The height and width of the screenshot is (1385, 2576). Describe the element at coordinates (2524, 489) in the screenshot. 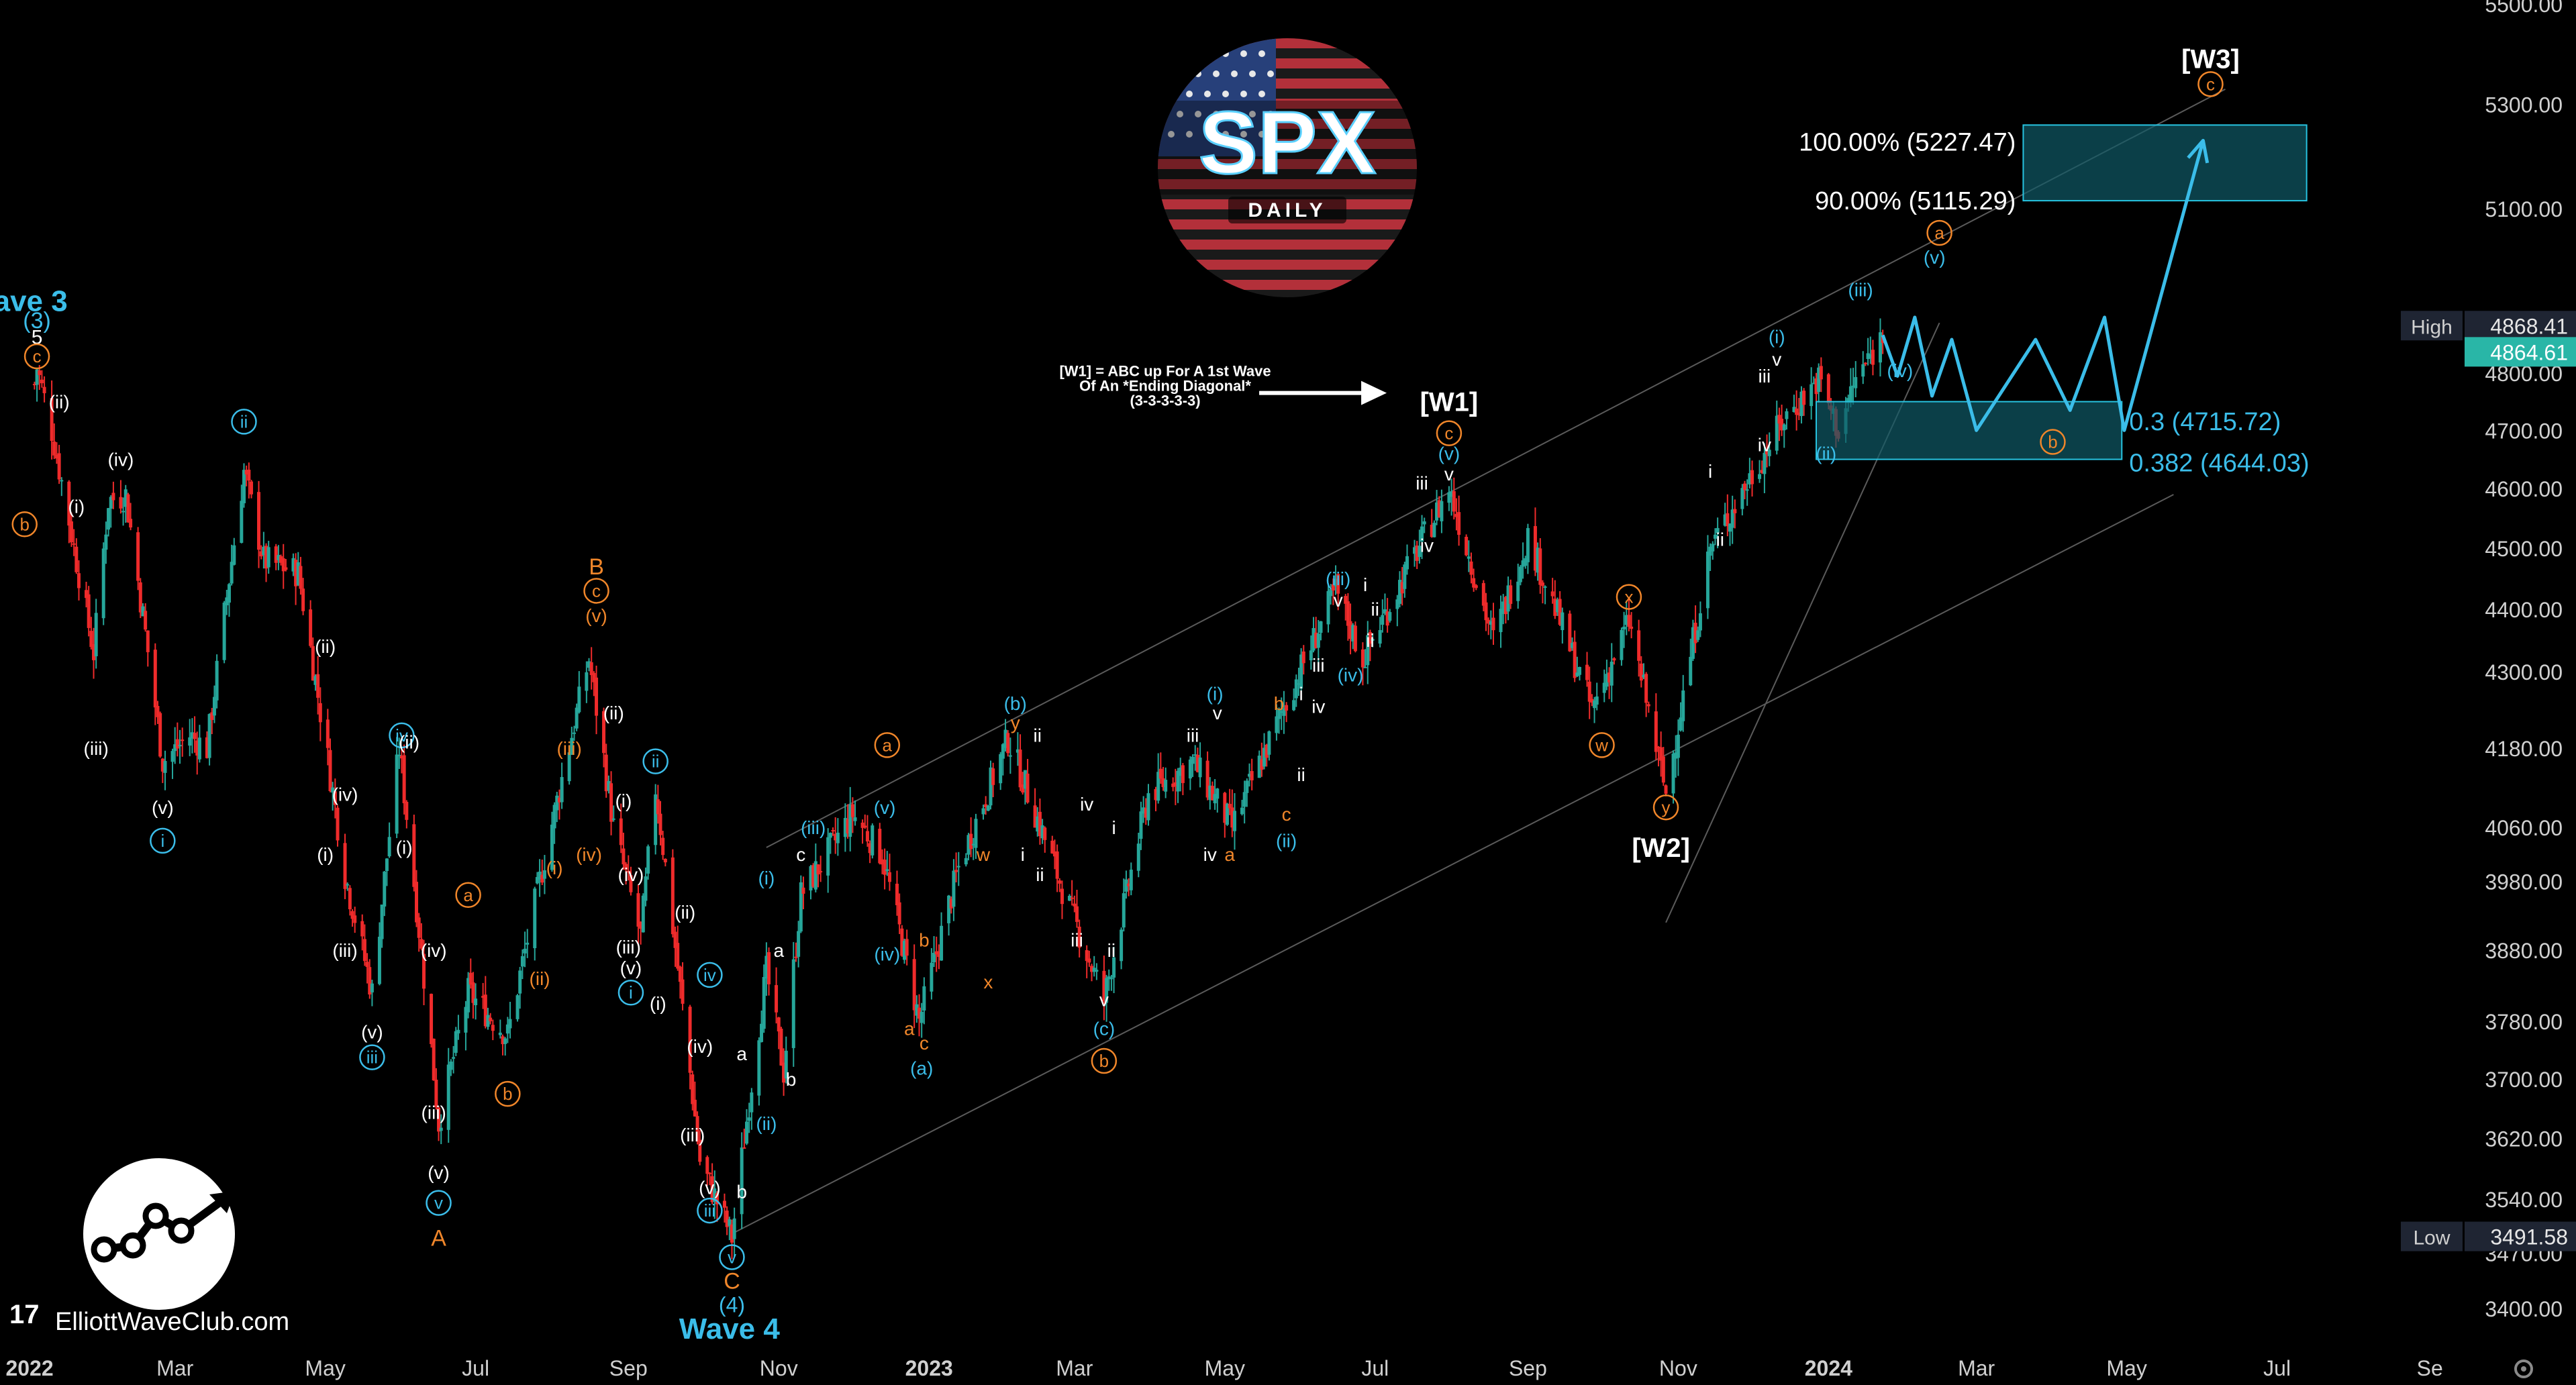

I see `y-tick-label: 4600.00` at that location.